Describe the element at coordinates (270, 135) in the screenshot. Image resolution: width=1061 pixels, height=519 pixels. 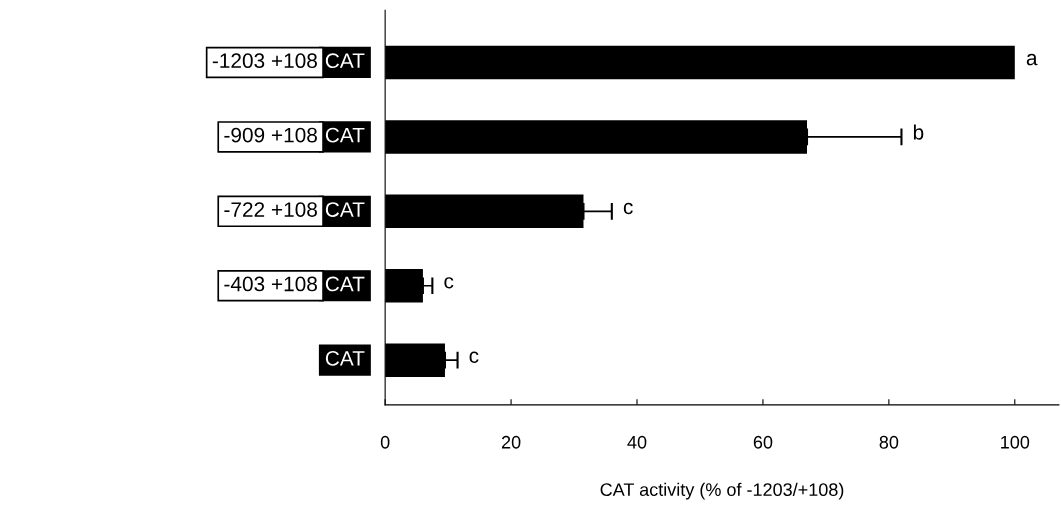
I see `y-tick-label: -909 +108` at that location.